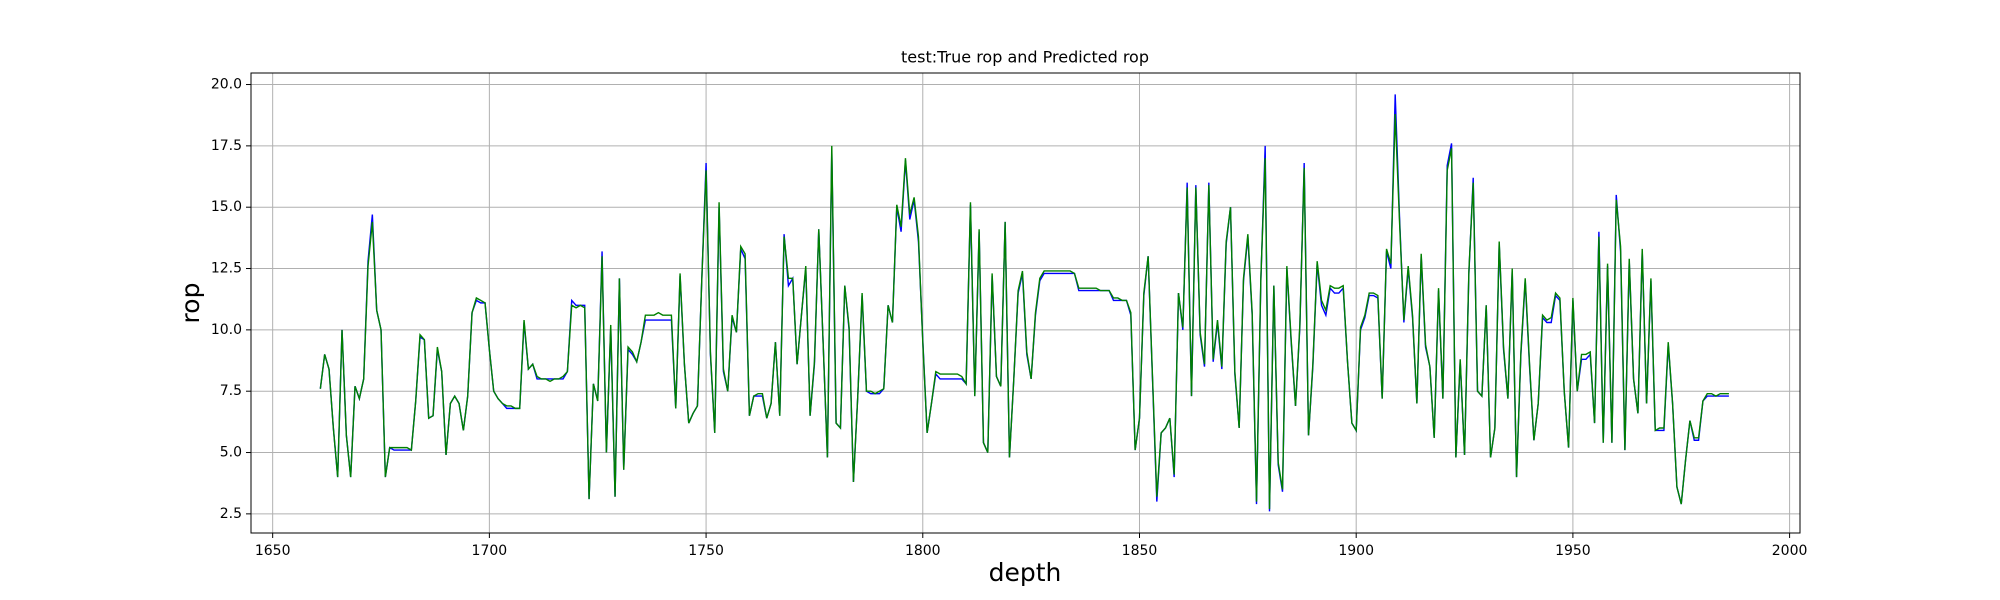 This screenshot has height=600, width=2000. What do you see at coordinates (226, 330) in the screenshot?
I see `y-tick-label: 10.0` at bounding box center [226, 330].